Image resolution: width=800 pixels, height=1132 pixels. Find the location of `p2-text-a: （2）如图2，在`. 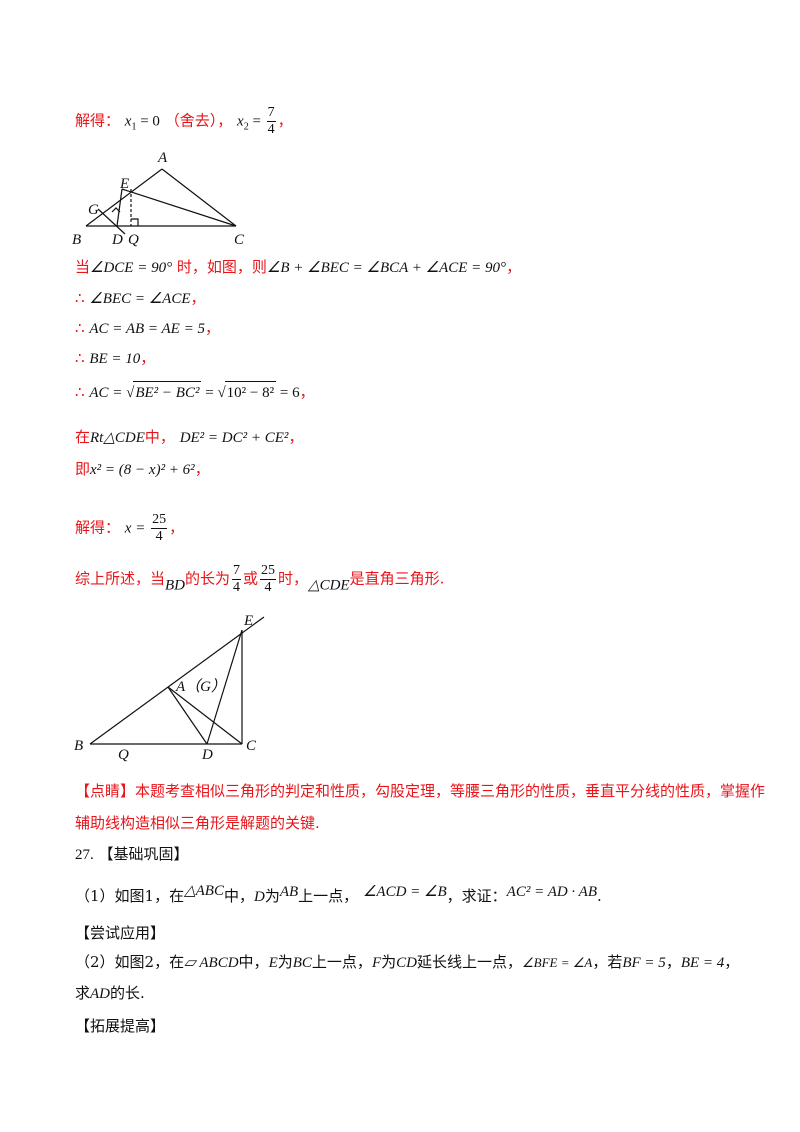

p2-text-a: （2）如图2，在 is located at coordinates (130, 962).